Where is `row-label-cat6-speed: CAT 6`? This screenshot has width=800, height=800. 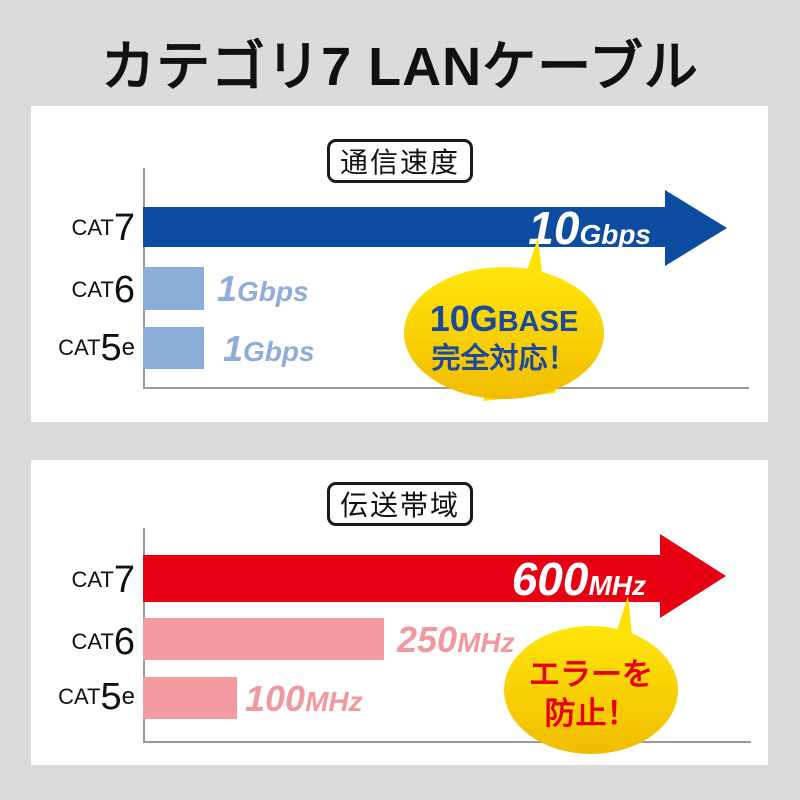
row-label-cat6-speed: CAT 6 is located at coordinates (83, 290).